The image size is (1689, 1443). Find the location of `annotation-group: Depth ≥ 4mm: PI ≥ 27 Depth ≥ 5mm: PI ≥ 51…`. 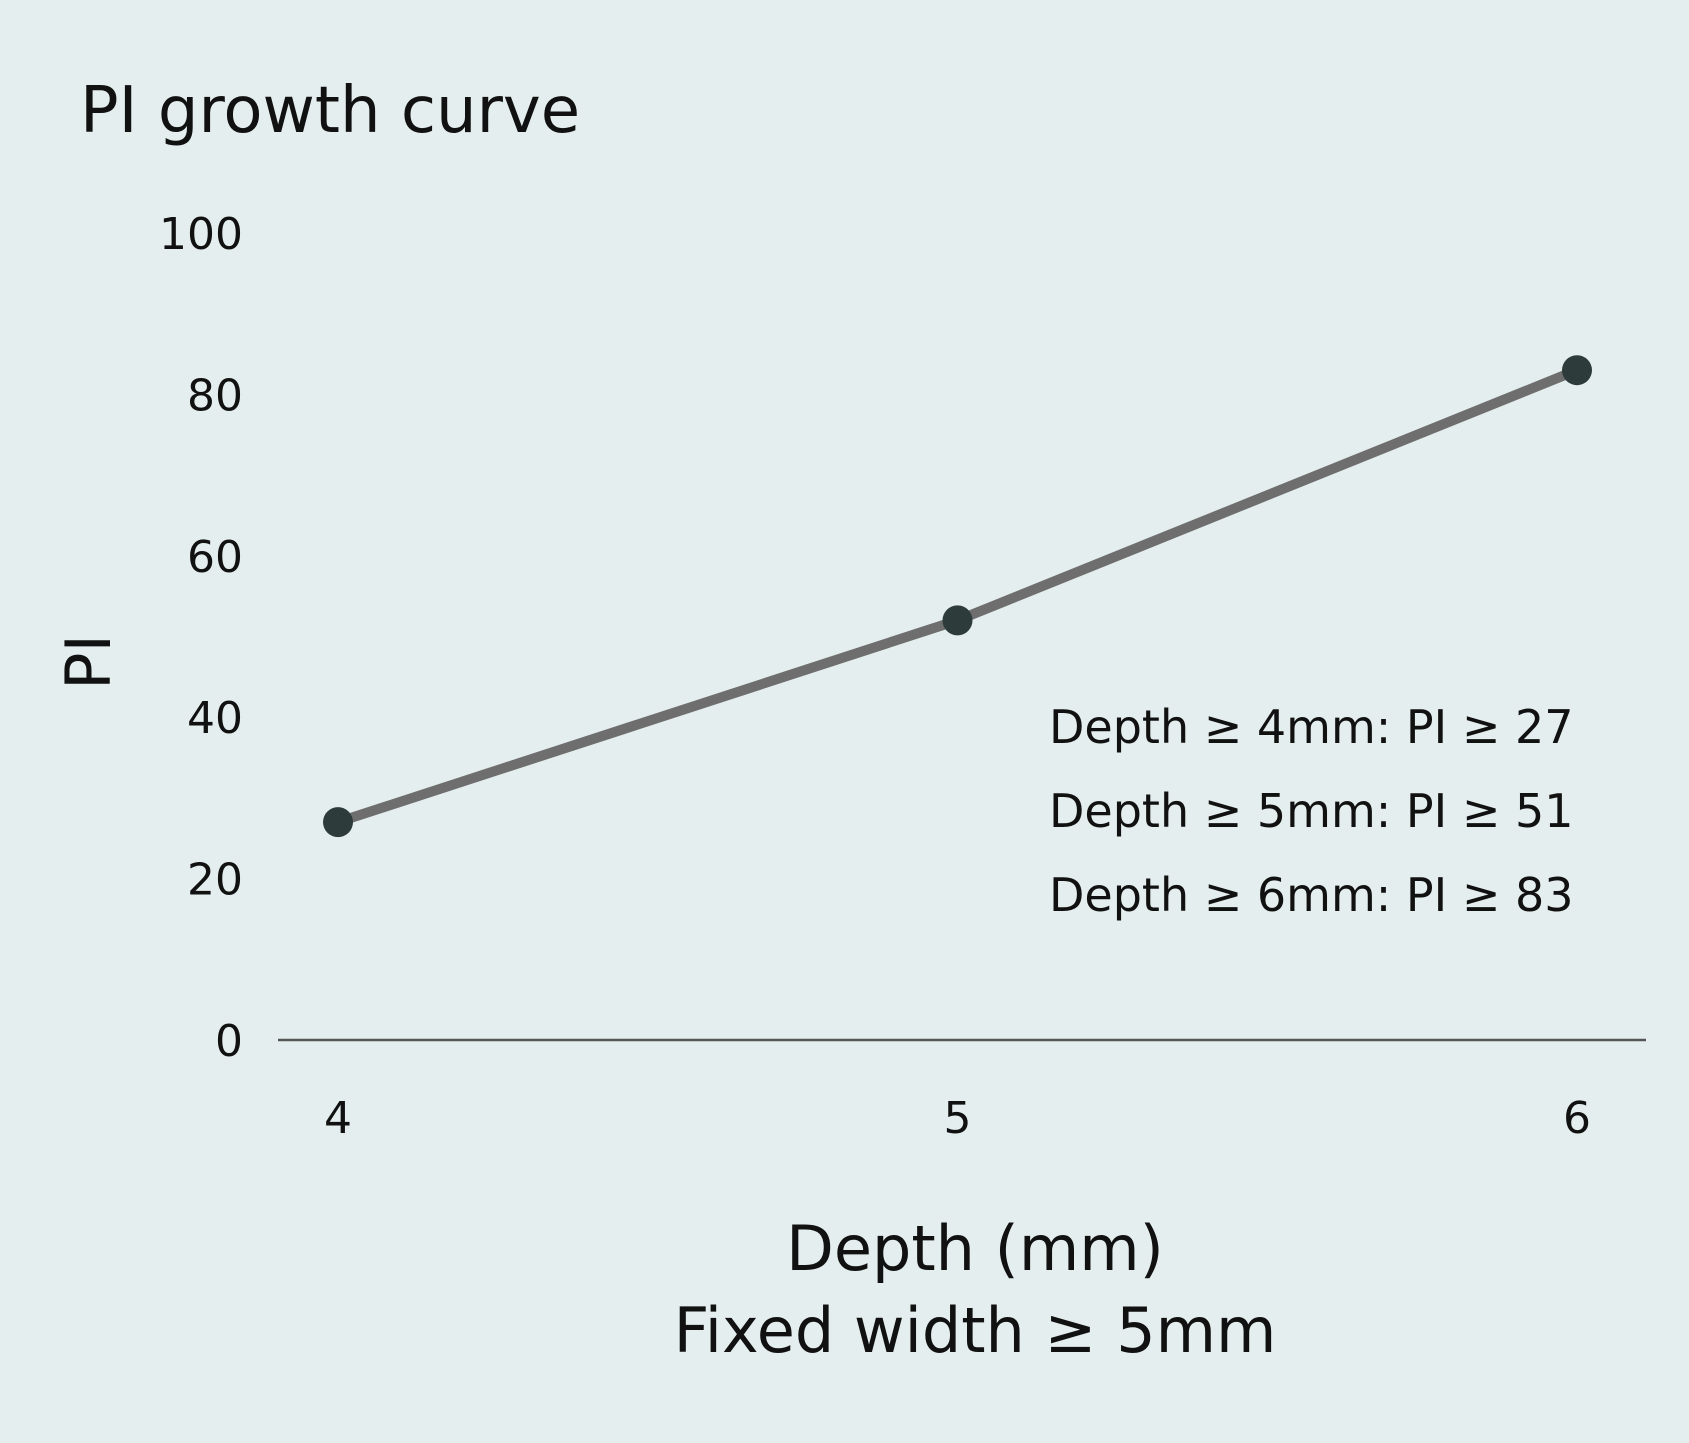

annotation-group: Depth ≥ 4mm: PI ≥ 27 Depth ≥ 5mm: PI ≥ 51… is located at coordinates (1311, 811).